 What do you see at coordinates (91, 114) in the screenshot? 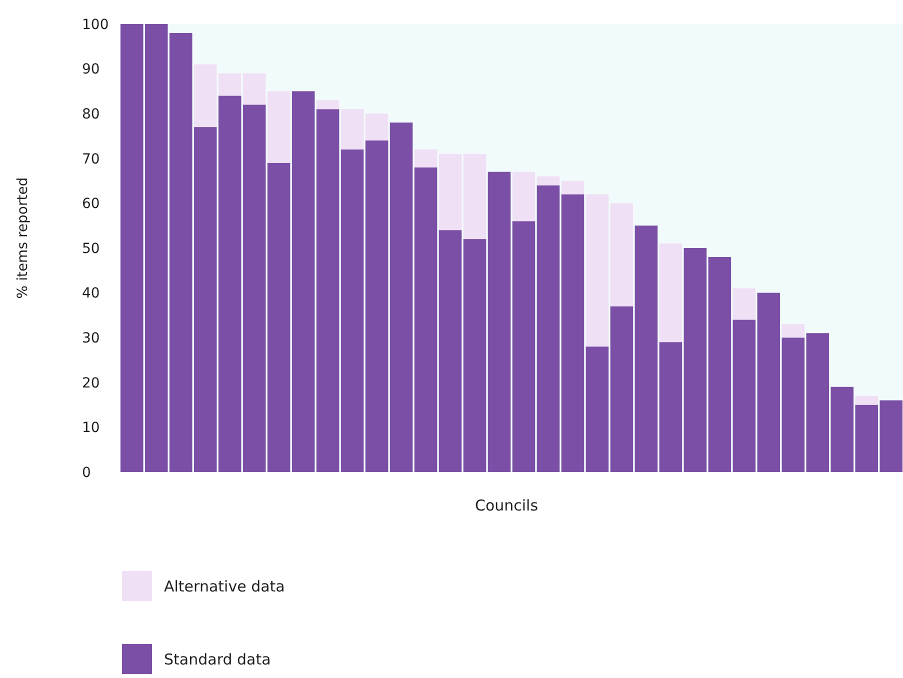
I see `y-tick-label: 80` at bounding box center [91, 114].